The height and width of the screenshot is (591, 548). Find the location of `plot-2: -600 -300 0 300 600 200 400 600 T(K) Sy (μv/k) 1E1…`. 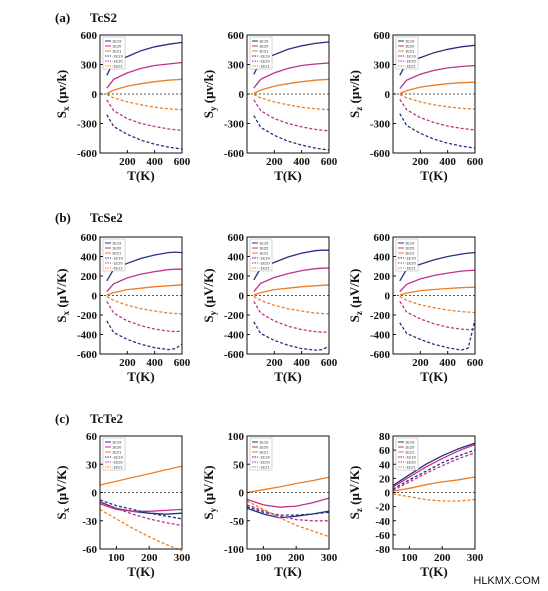

plot-2: -600 -300 0 300 600 200 400 600 T(K) Sy (μv/k) 1E1… is located at coordinates (269, 106).